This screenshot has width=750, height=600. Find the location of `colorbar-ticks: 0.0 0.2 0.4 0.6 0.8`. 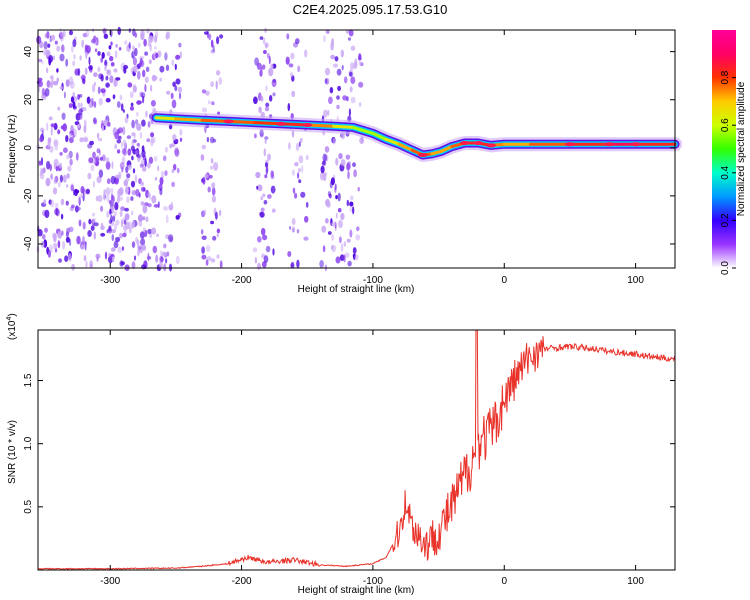

colorbar-ticks: 0.0 0.2 0.4 0.6 0.8 is located at coordinates (728, 172).